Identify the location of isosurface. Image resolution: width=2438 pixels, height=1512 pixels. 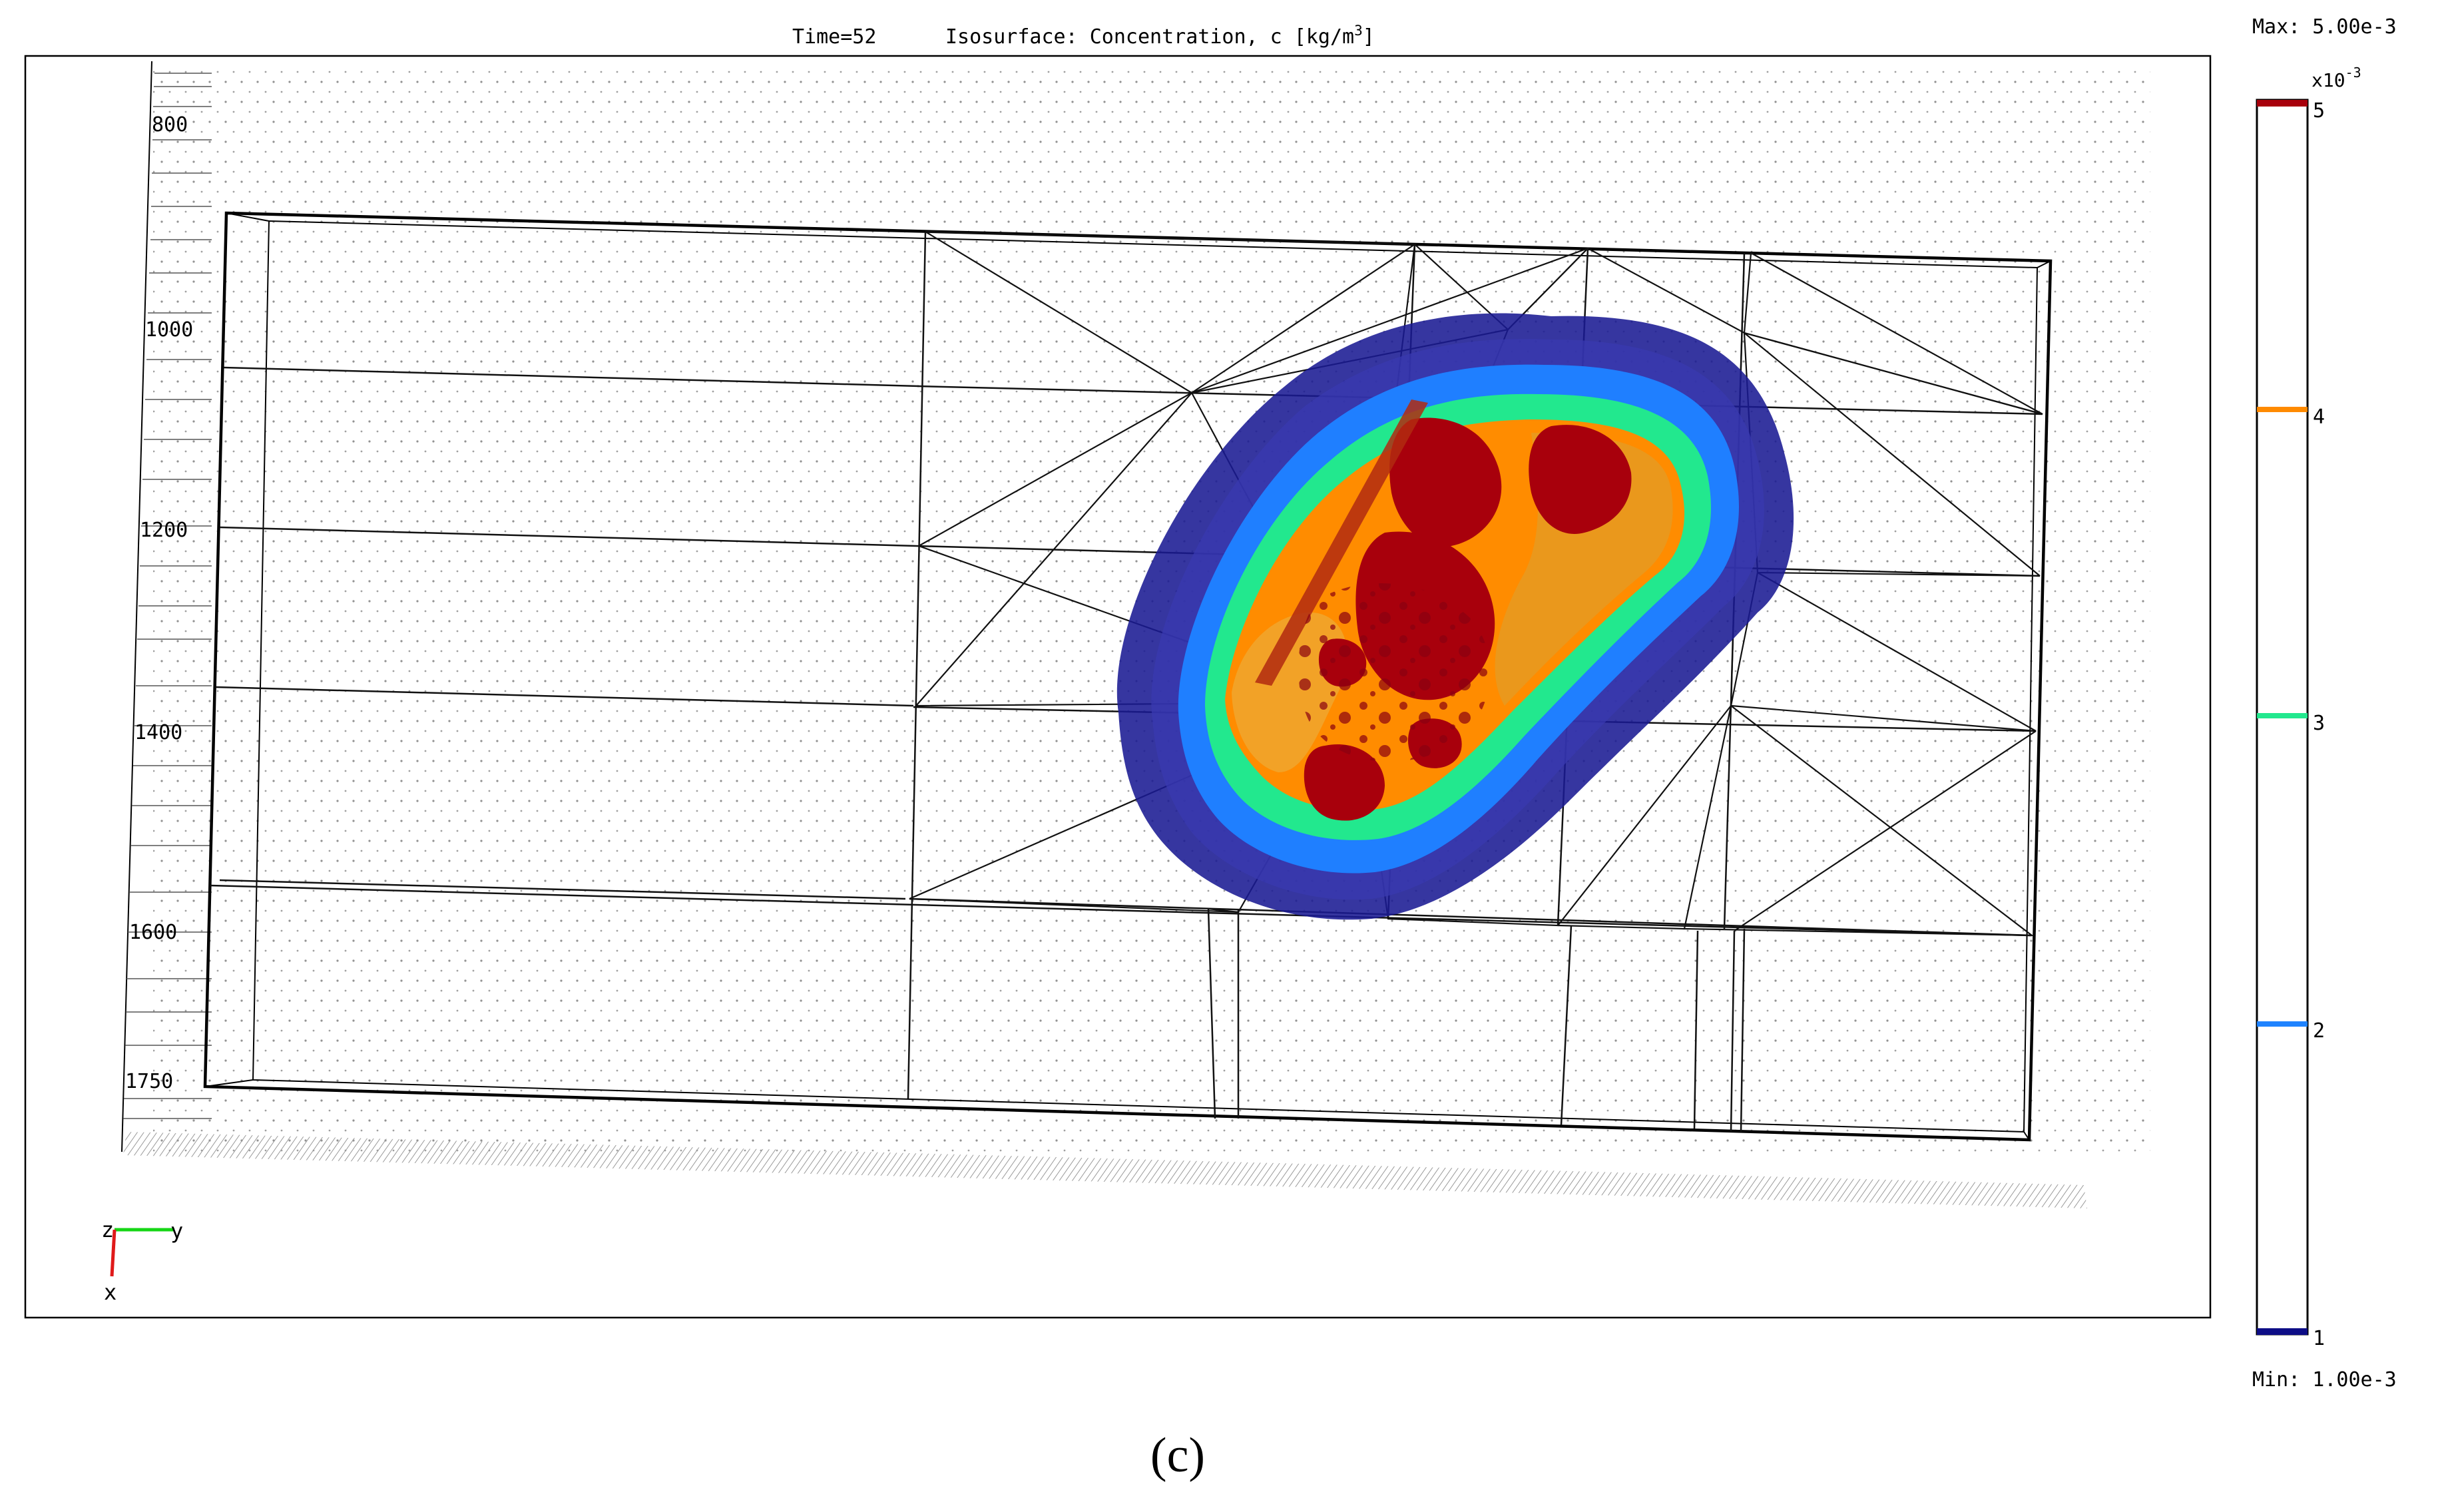
(1455, 616).